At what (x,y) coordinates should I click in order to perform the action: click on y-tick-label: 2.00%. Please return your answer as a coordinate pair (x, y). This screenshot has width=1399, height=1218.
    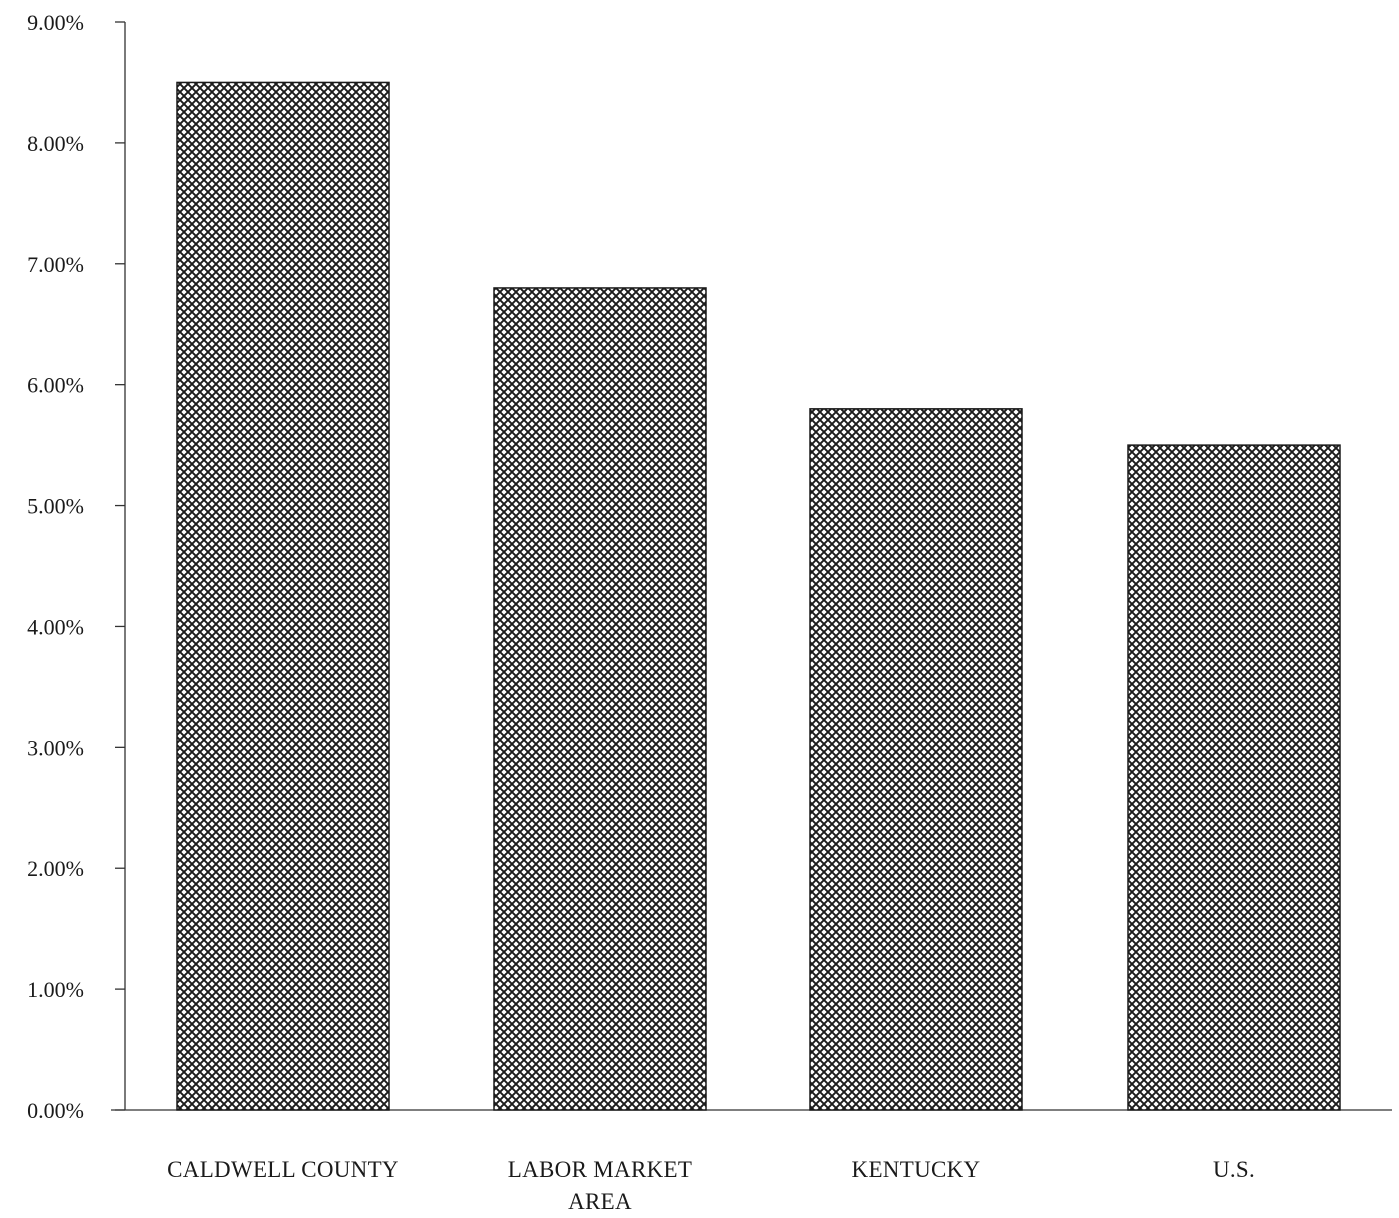
    Looking at the image, I should click on (55, 868).